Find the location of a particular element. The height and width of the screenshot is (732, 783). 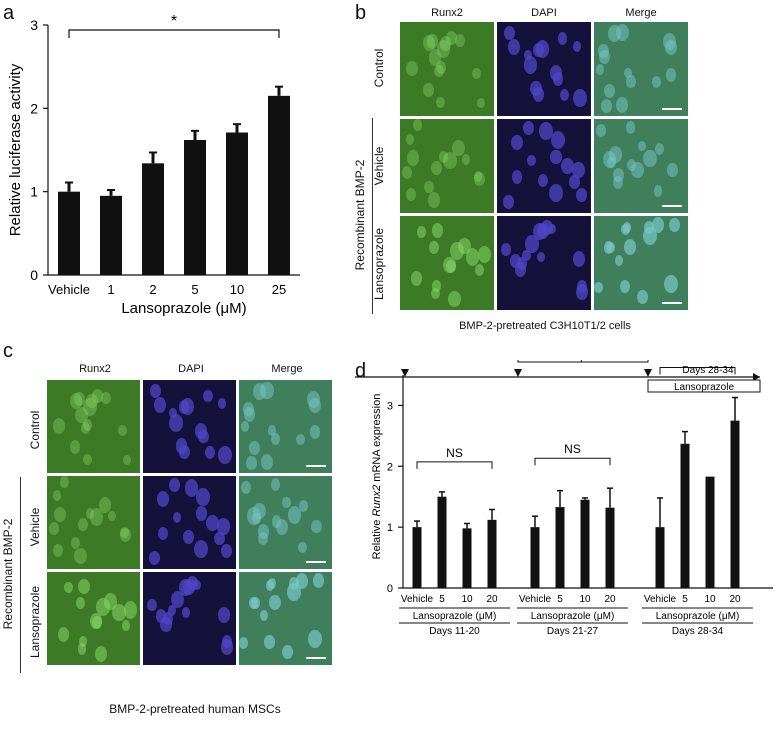

y-axis-label: Relative Runx2 mRNA expression is located at coordinates (377, 477).